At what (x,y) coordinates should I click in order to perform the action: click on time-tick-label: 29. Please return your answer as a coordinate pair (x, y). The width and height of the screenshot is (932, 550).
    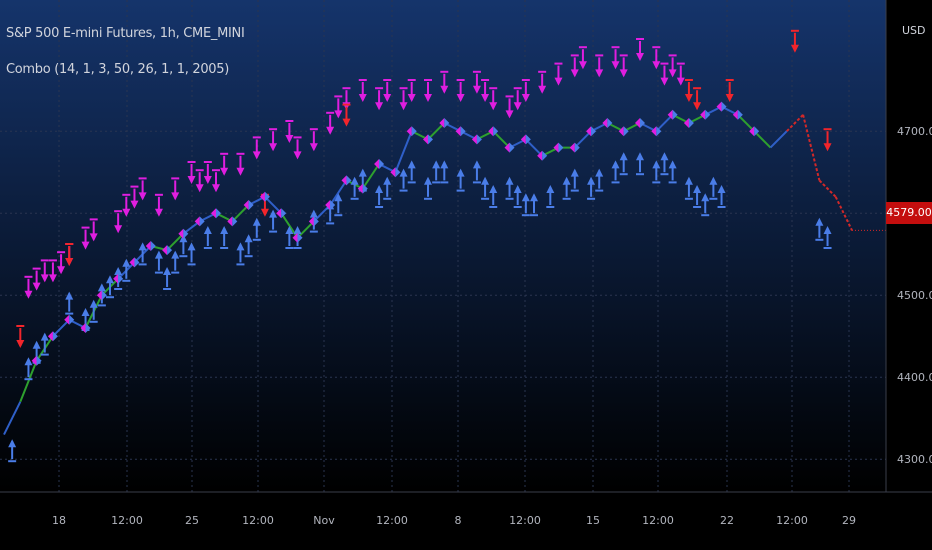
    Looking at the image, I should click on (849, 520).